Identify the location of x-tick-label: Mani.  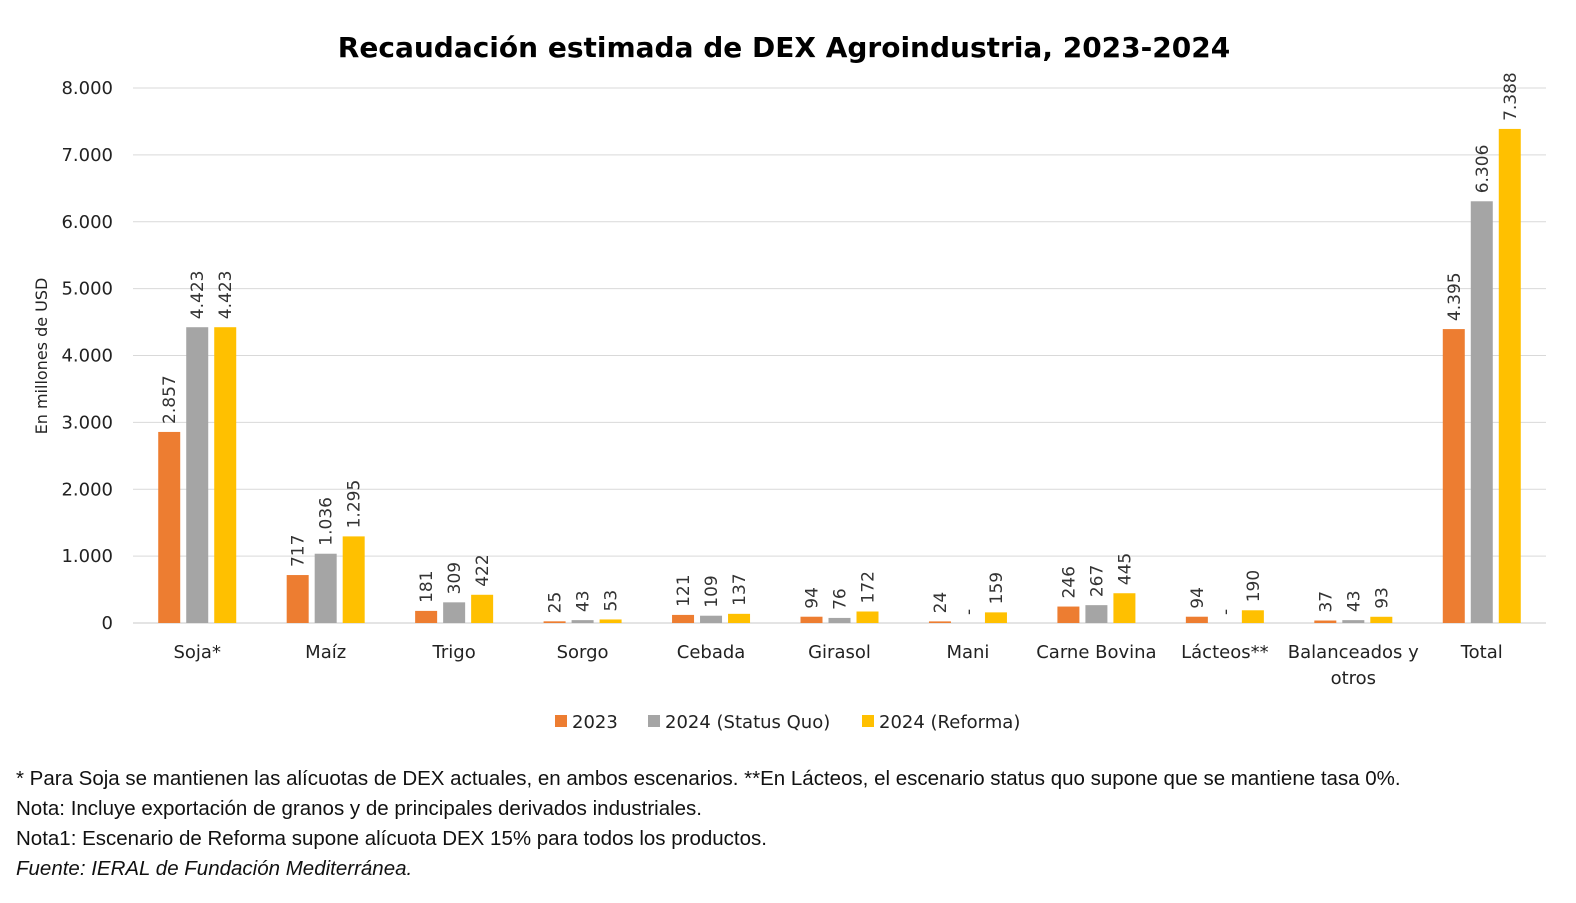
(967, 652).